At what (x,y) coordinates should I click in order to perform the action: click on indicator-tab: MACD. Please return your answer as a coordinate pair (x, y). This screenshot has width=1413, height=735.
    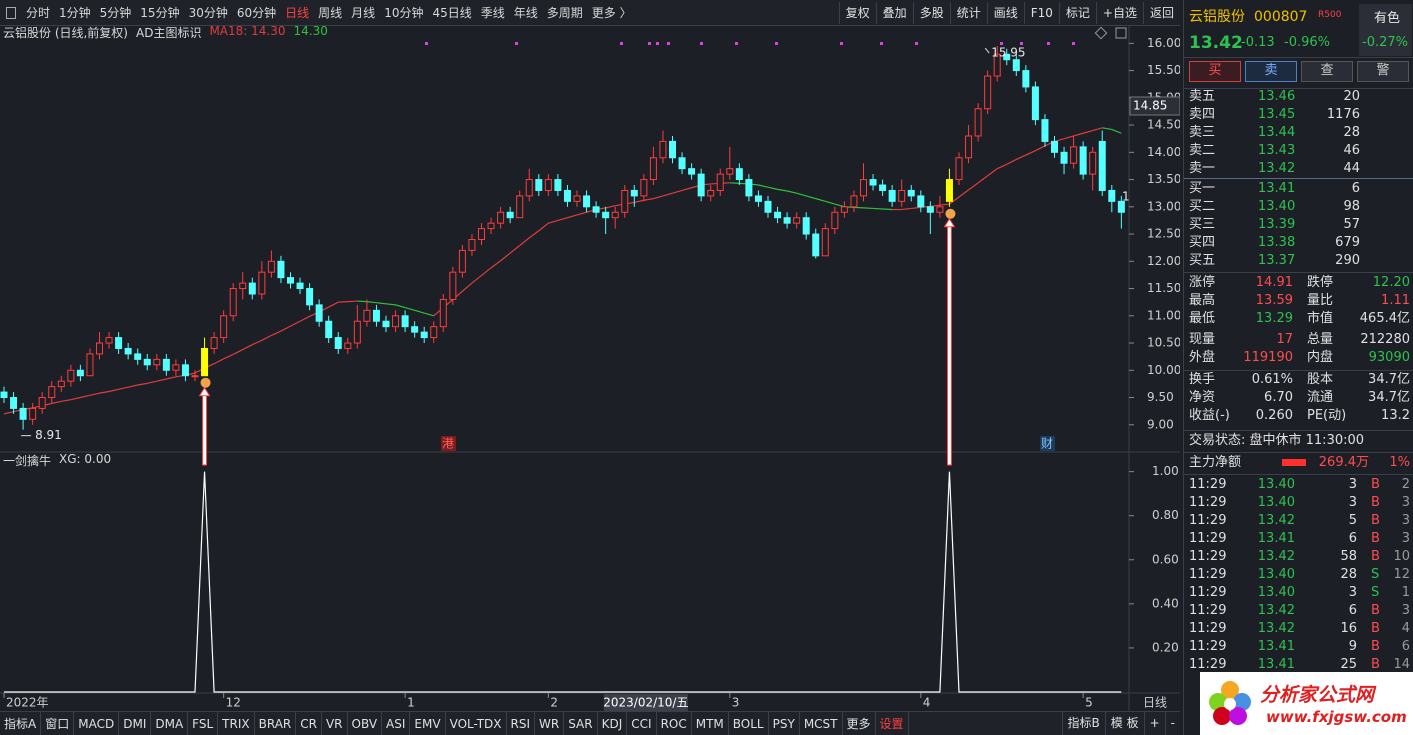
    Looking at the image, I should click on (97, 723).